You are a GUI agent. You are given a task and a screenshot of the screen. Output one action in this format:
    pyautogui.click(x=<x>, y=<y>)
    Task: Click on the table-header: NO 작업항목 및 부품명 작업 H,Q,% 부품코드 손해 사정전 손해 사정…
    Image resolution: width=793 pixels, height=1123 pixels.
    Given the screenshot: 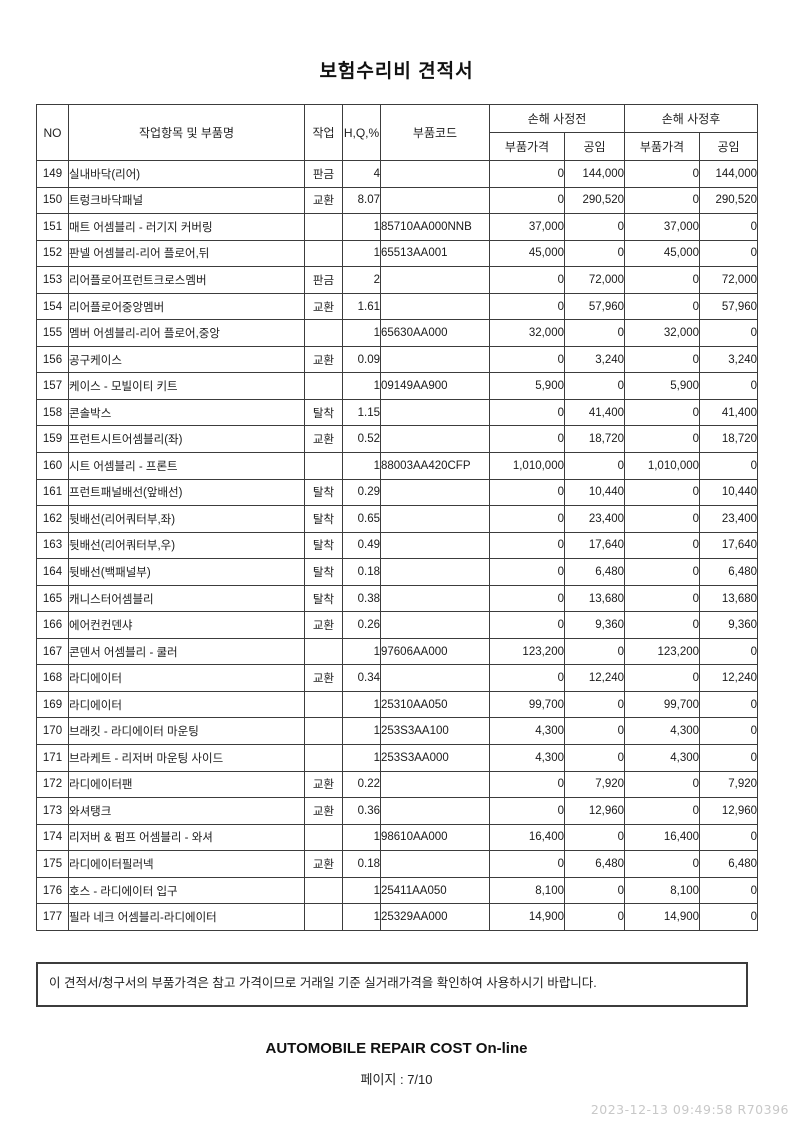 What is the action you would take?
    pyautogui.click(x=397, y=132)
    